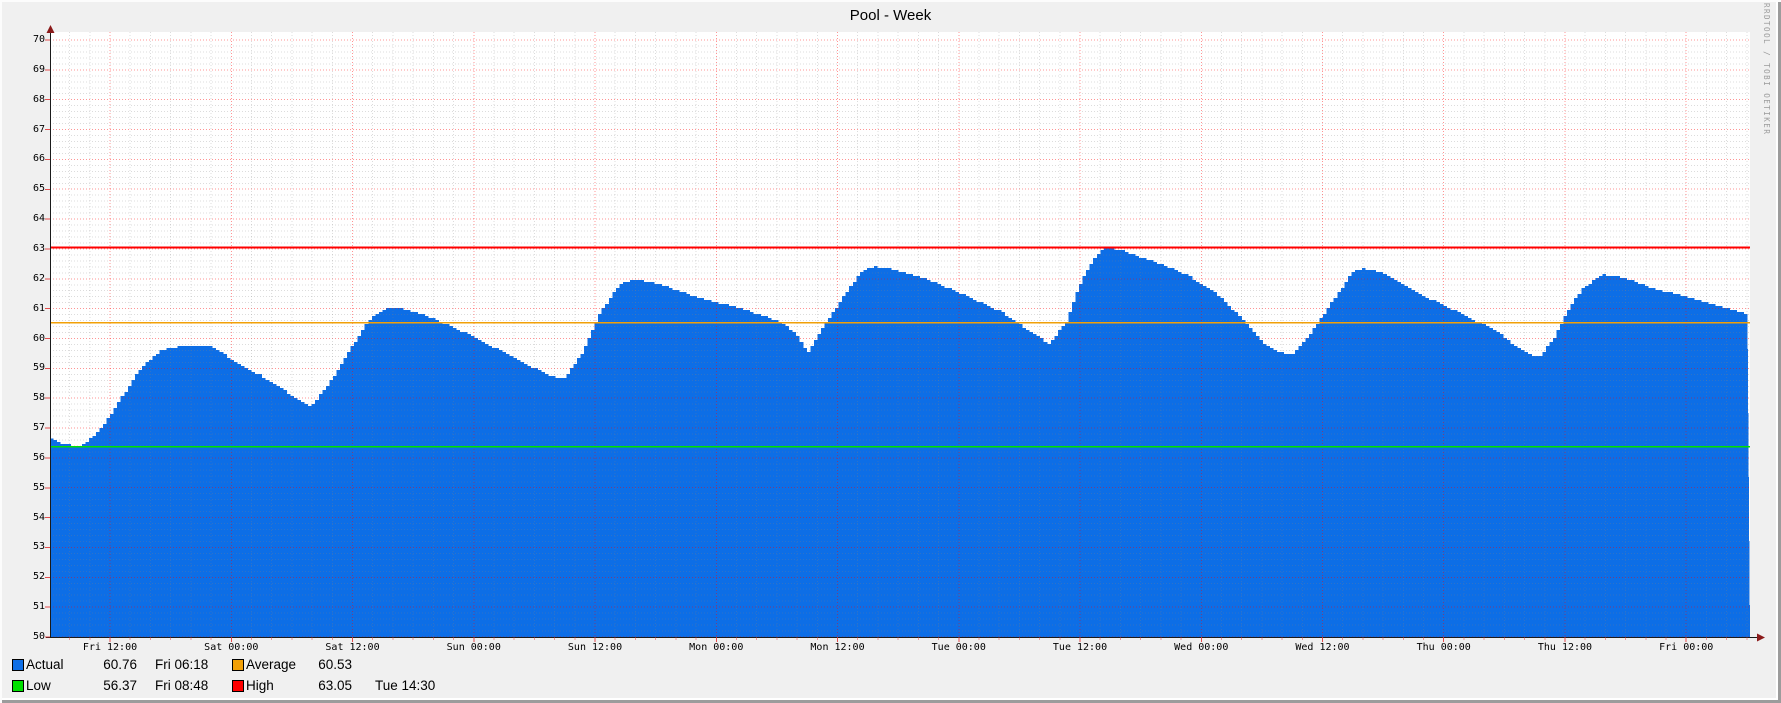 The image size is (1781, 703). Describe the element at coordinates (182, 685) in the screenshot. I see `legend-time: Fri 08:48` at that location.